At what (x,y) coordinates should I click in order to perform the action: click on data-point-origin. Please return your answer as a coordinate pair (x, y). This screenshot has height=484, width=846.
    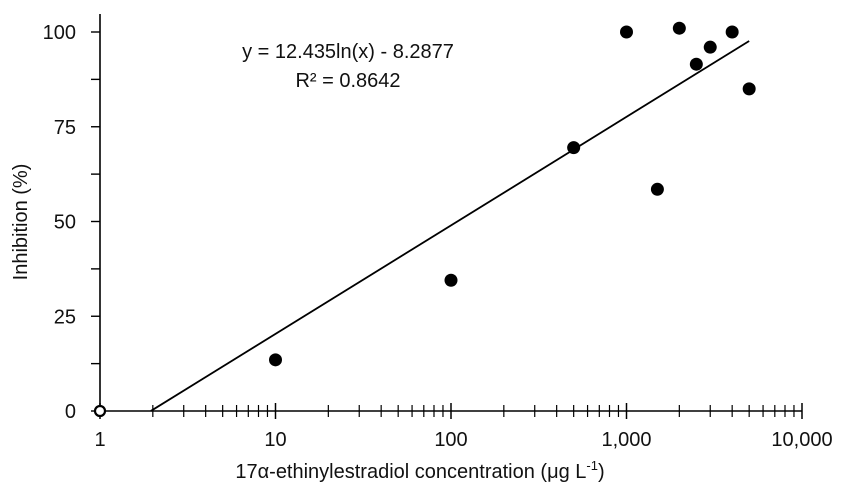
    Looking at the image, I should click on (100, 411).